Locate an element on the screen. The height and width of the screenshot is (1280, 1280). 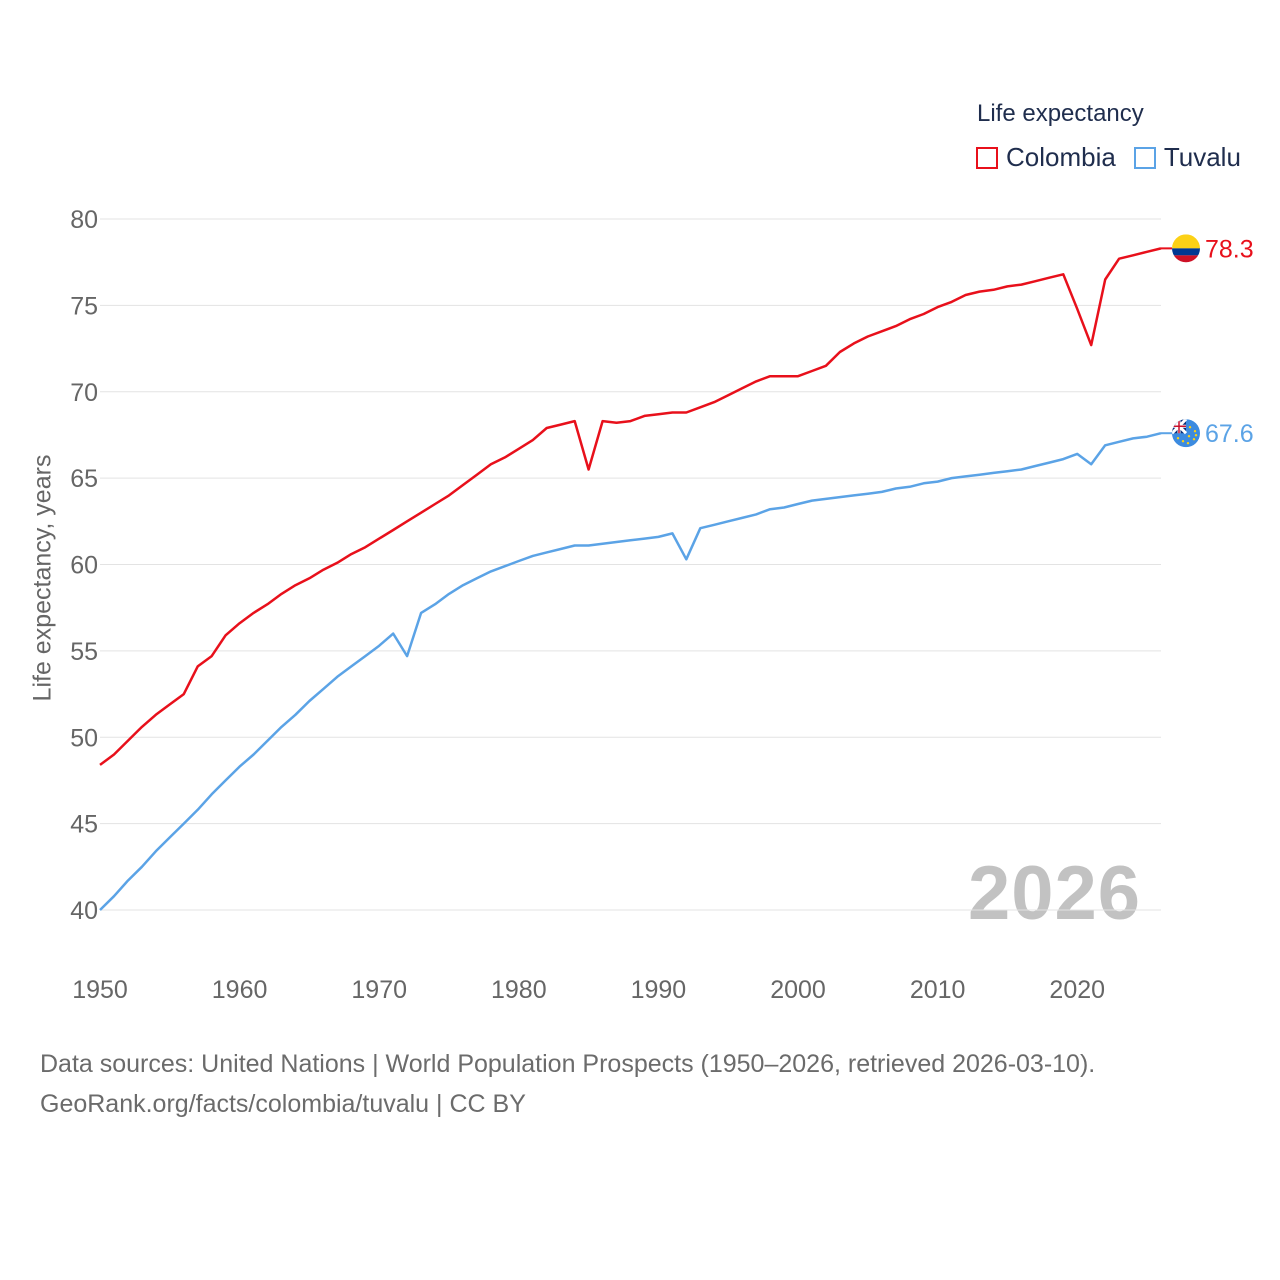
y-tick-label-75: 75 is located at coordinates (84, 306).